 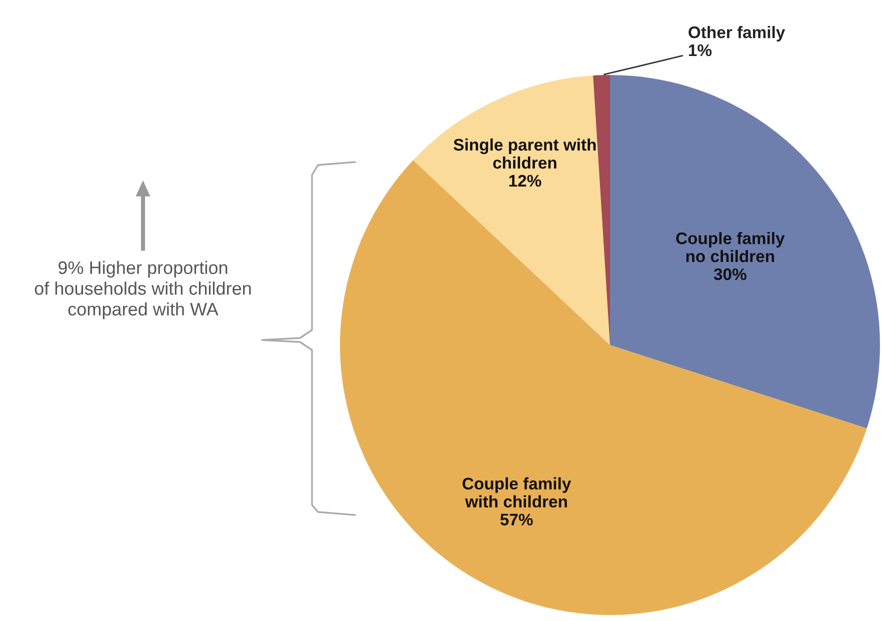 I want to click on data-label: 12%, so click(x=525, y=180).